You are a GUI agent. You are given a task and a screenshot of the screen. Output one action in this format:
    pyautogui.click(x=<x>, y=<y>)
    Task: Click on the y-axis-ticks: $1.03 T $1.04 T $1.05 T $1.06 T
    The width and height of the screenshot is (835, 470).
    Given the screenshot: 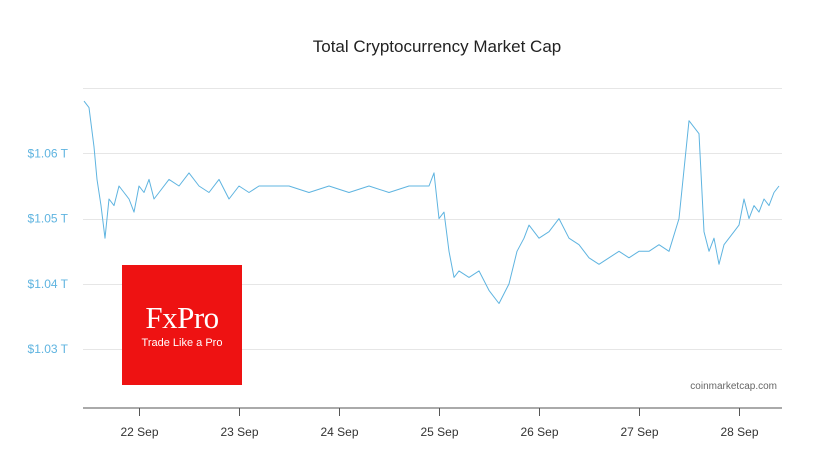 What is the action you would take?
    pyautogui.click(x=48, y=251)
    